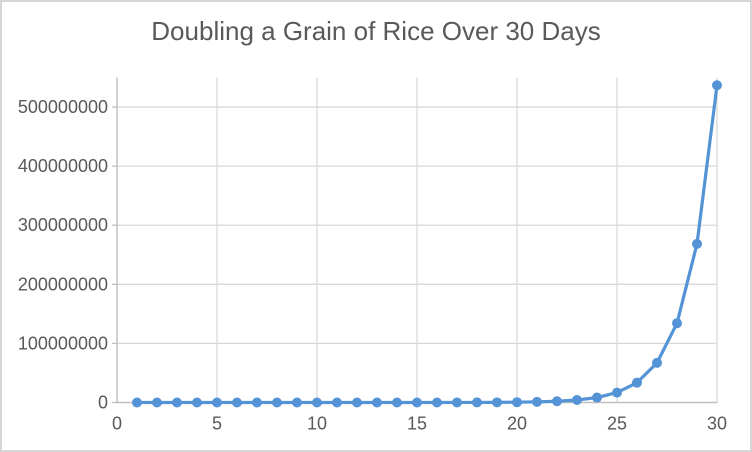  I want to click on x-axis-label-25: 25, so click(617, 424).